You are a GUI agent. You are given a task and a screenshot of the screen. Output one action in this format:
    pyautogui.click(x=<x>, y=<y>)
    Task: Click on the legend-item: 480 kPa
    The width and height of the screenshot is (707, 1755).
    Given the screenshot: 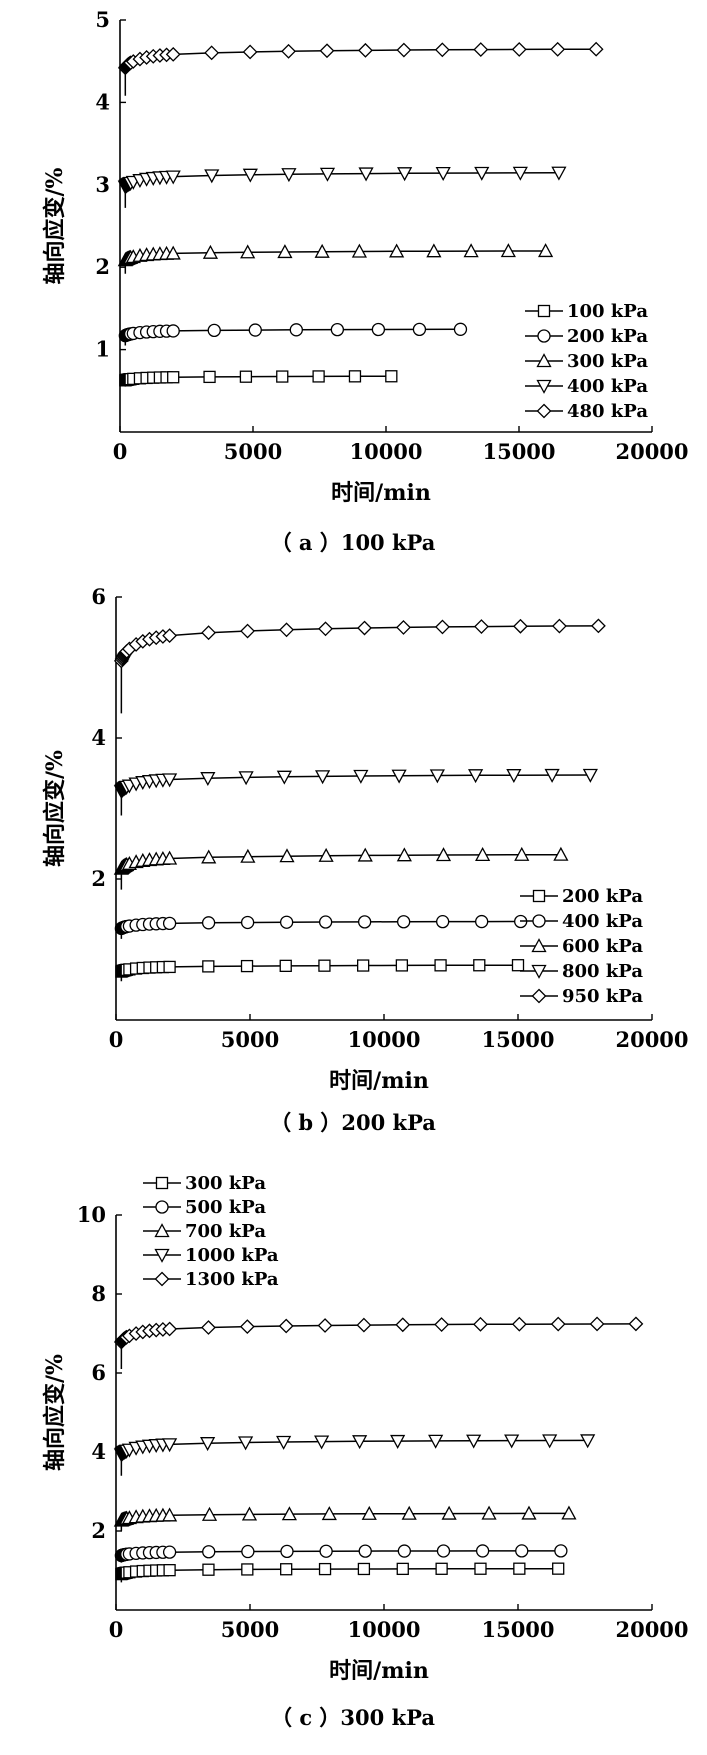 What is the action you would take?
    pyautogui.click(x=586, y=411)
    